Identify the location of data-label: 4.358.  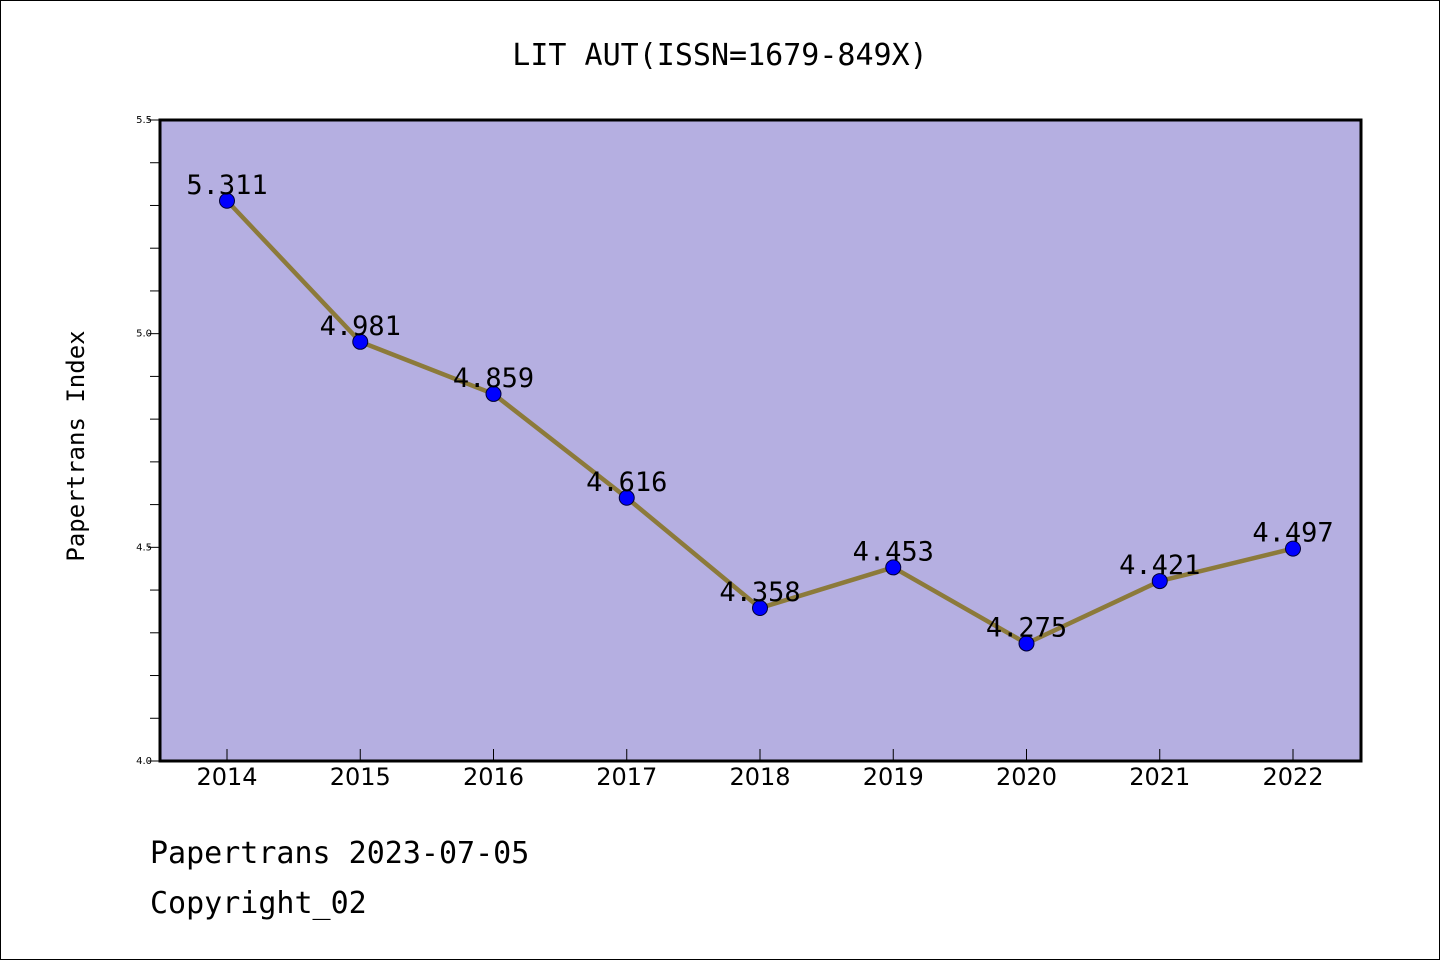
(759, 592).